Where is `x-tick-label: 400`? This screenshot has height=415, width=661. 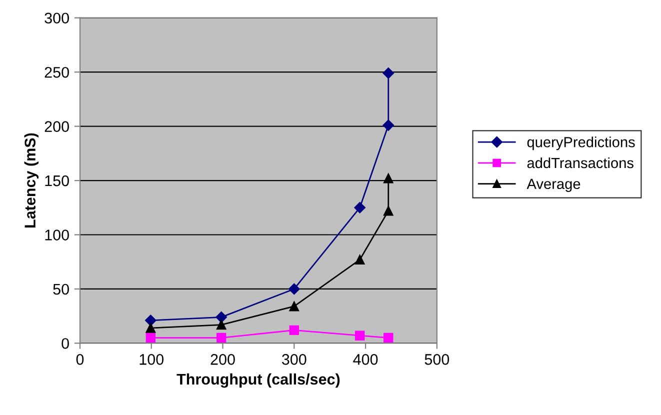
x-tick-label: 400 is located at coordinates (365, 359).